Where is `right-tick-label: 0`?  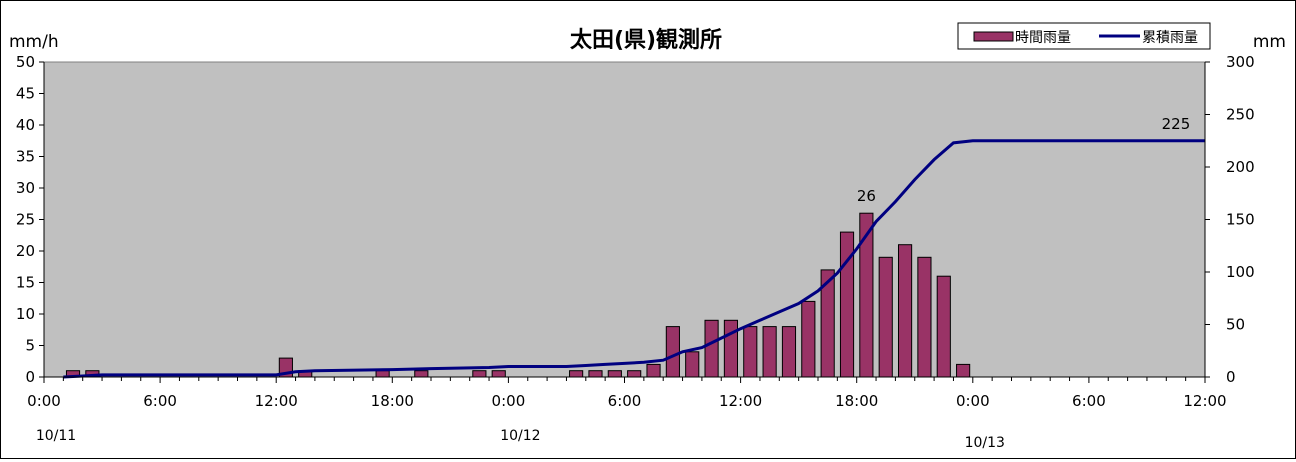 right-tick-label: 0 is located at coordinates (1231, 377).